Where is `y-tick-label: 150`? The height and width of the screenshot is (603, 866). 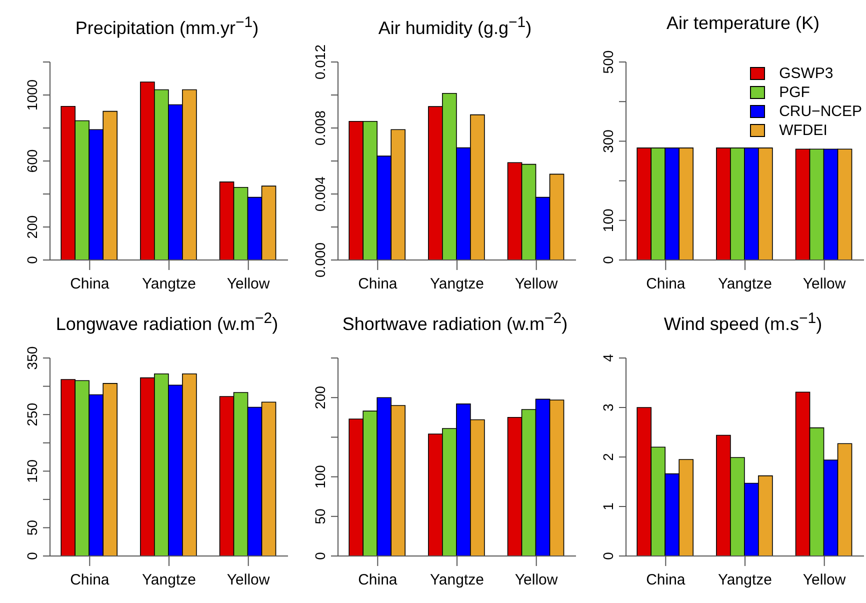
y-tick-label: 150 is located at coordinates (32, 471).